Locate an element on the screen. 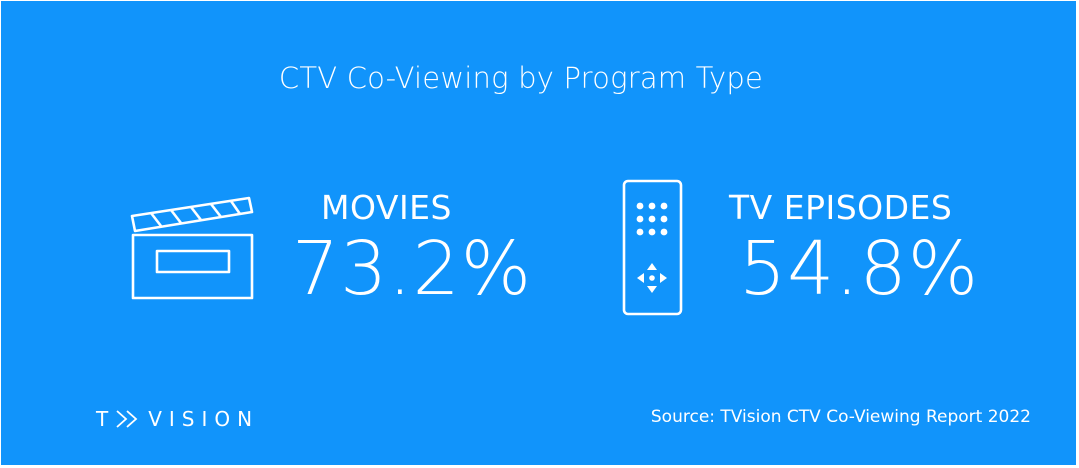 This screenshot has width=1079, height=468. logo-text-left: T is located at coordinates (106, 419).